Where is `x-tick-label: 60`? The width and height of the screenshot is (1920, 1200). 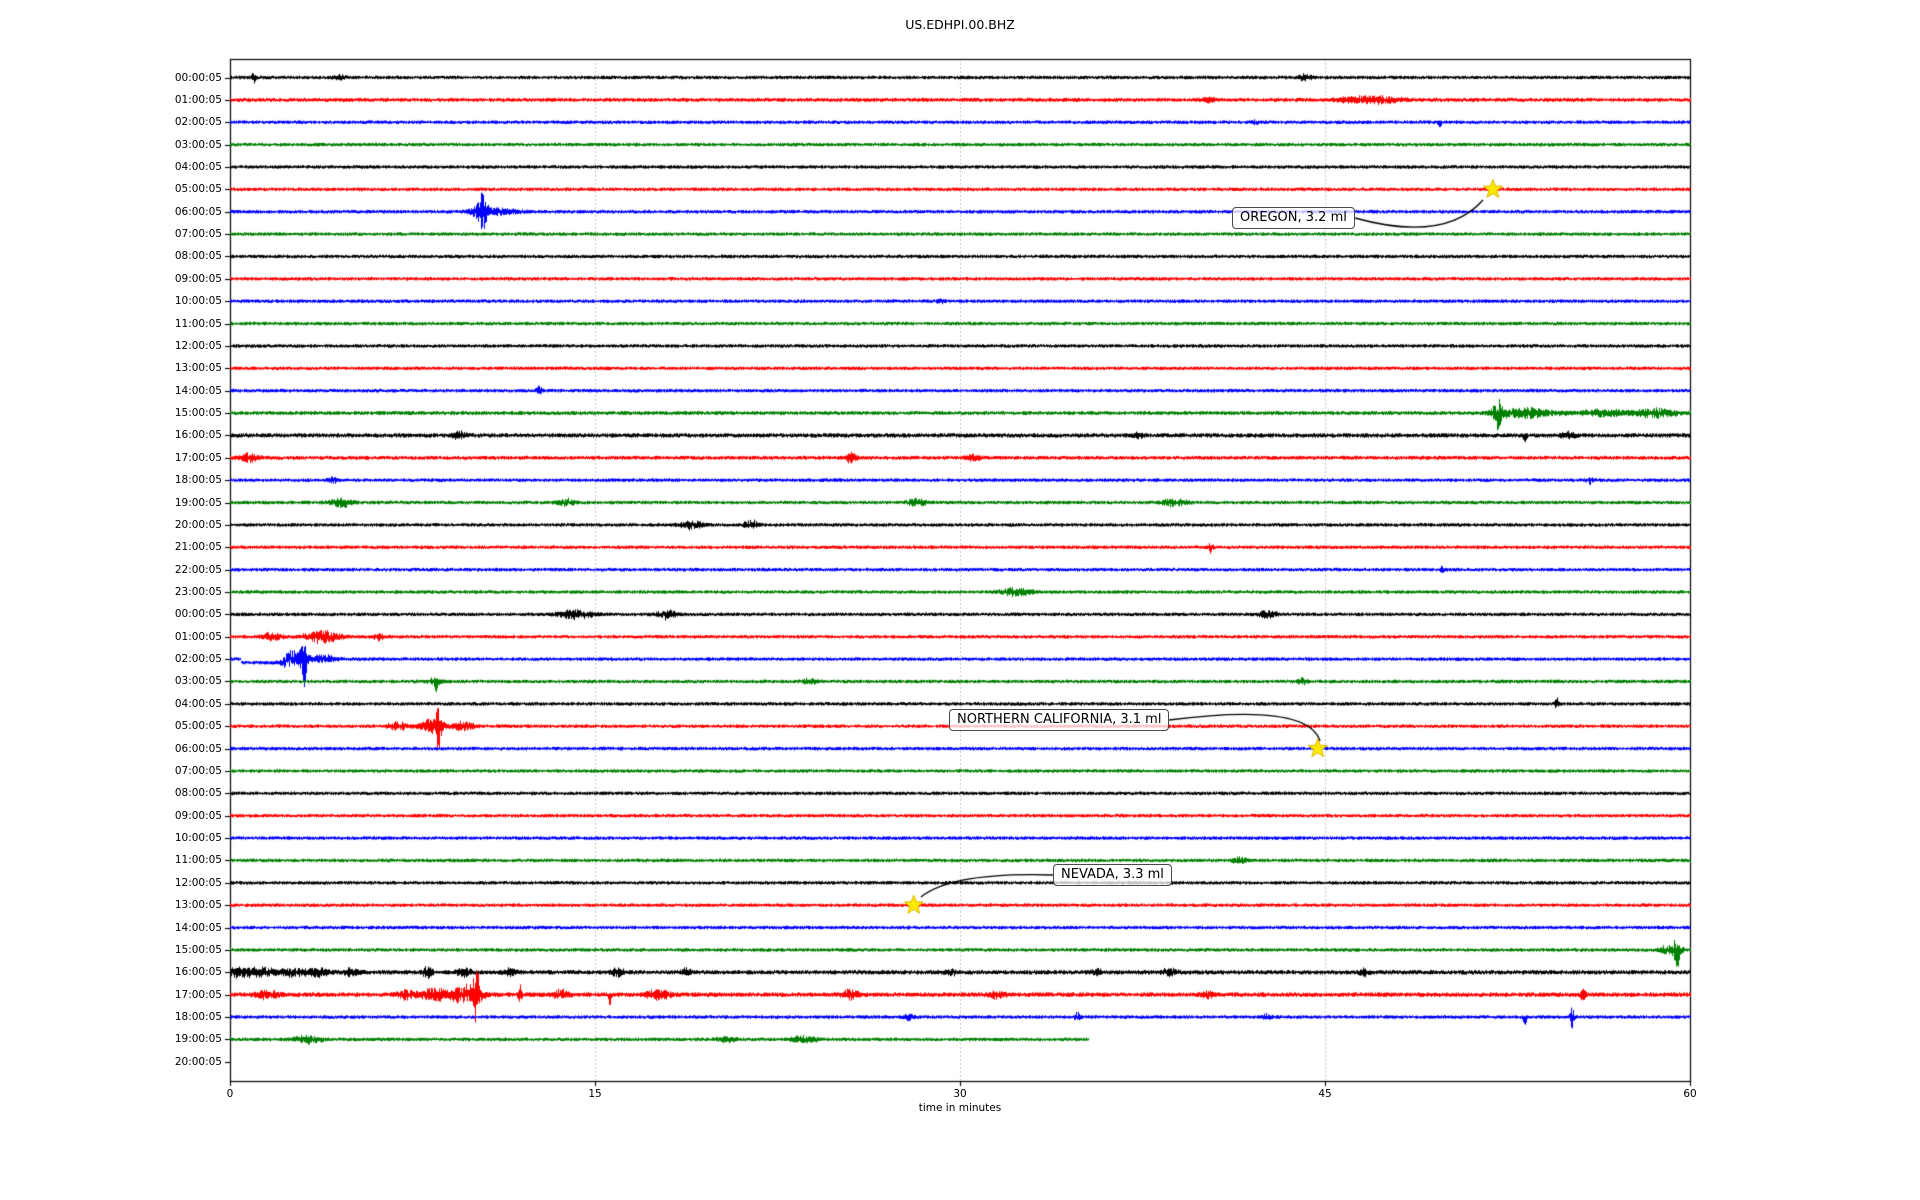 x-tick-label: 60 is located at coordinates (1690, 1094).